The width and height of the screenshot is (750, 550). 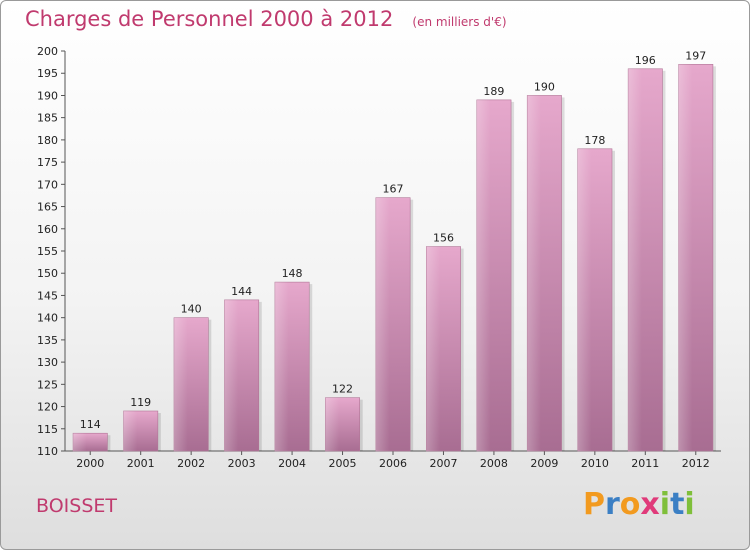 I want to click on x-tick-label: 2010, so click(x=595, y=463).